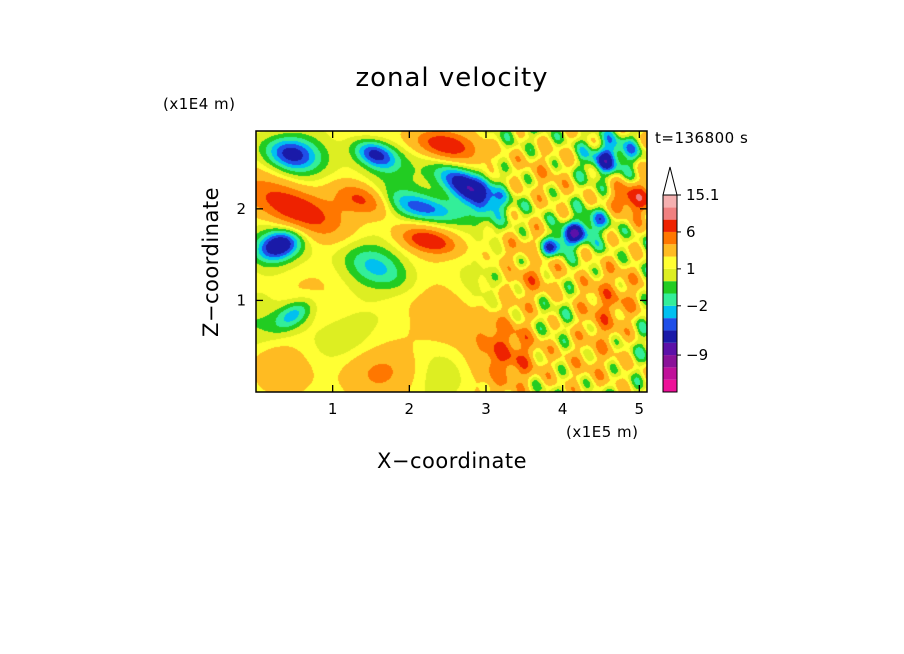 The width and height of the screenshot is (904, 654). I want to click on colorbar-frame, so click(670, 293).